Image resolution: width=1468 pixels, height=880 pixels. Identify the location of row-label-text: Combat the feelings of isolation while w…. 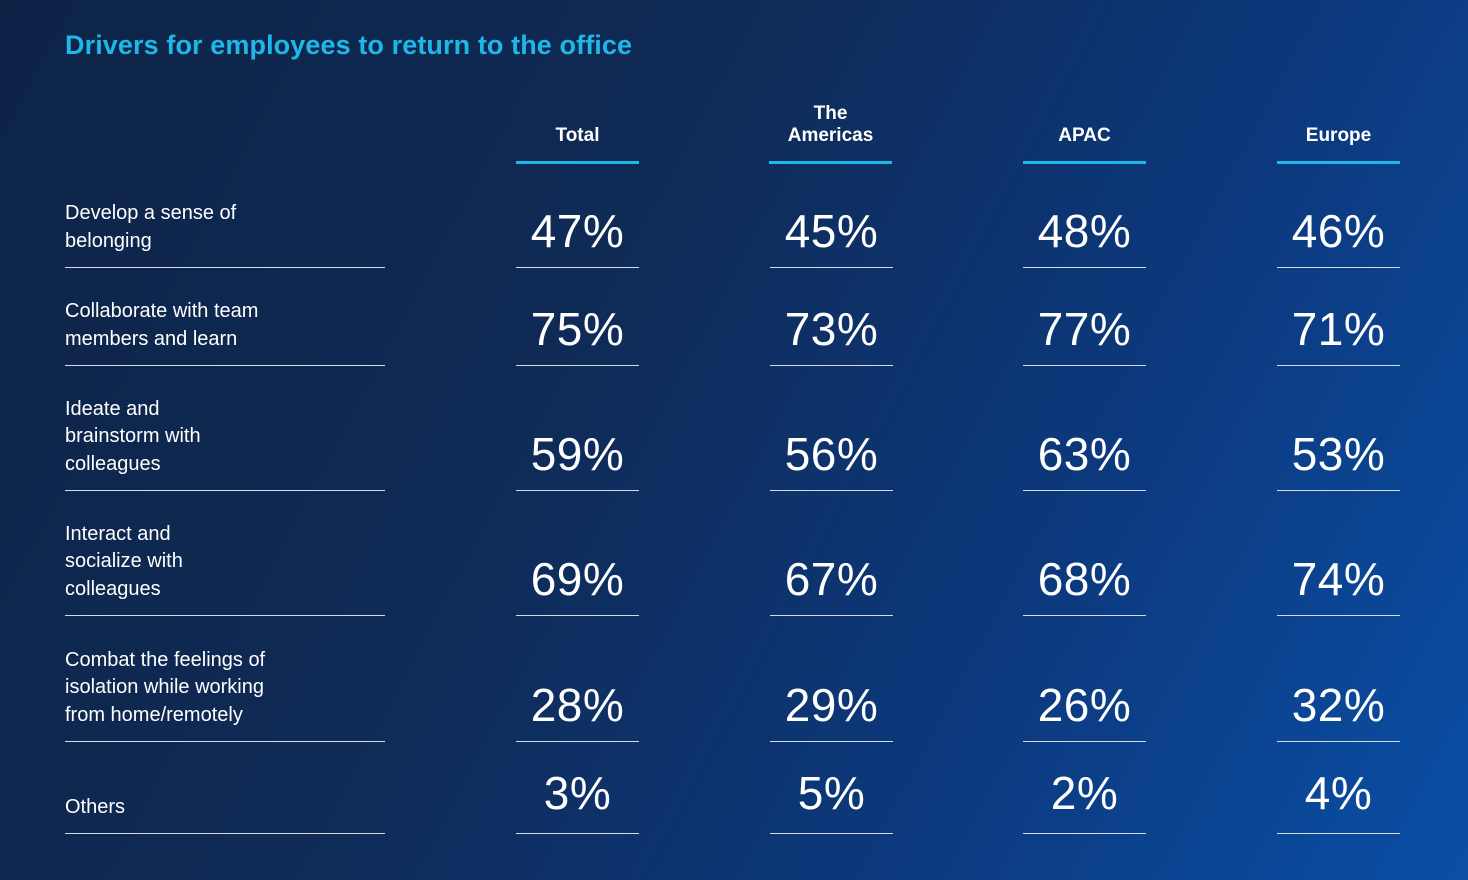
(165, 687).